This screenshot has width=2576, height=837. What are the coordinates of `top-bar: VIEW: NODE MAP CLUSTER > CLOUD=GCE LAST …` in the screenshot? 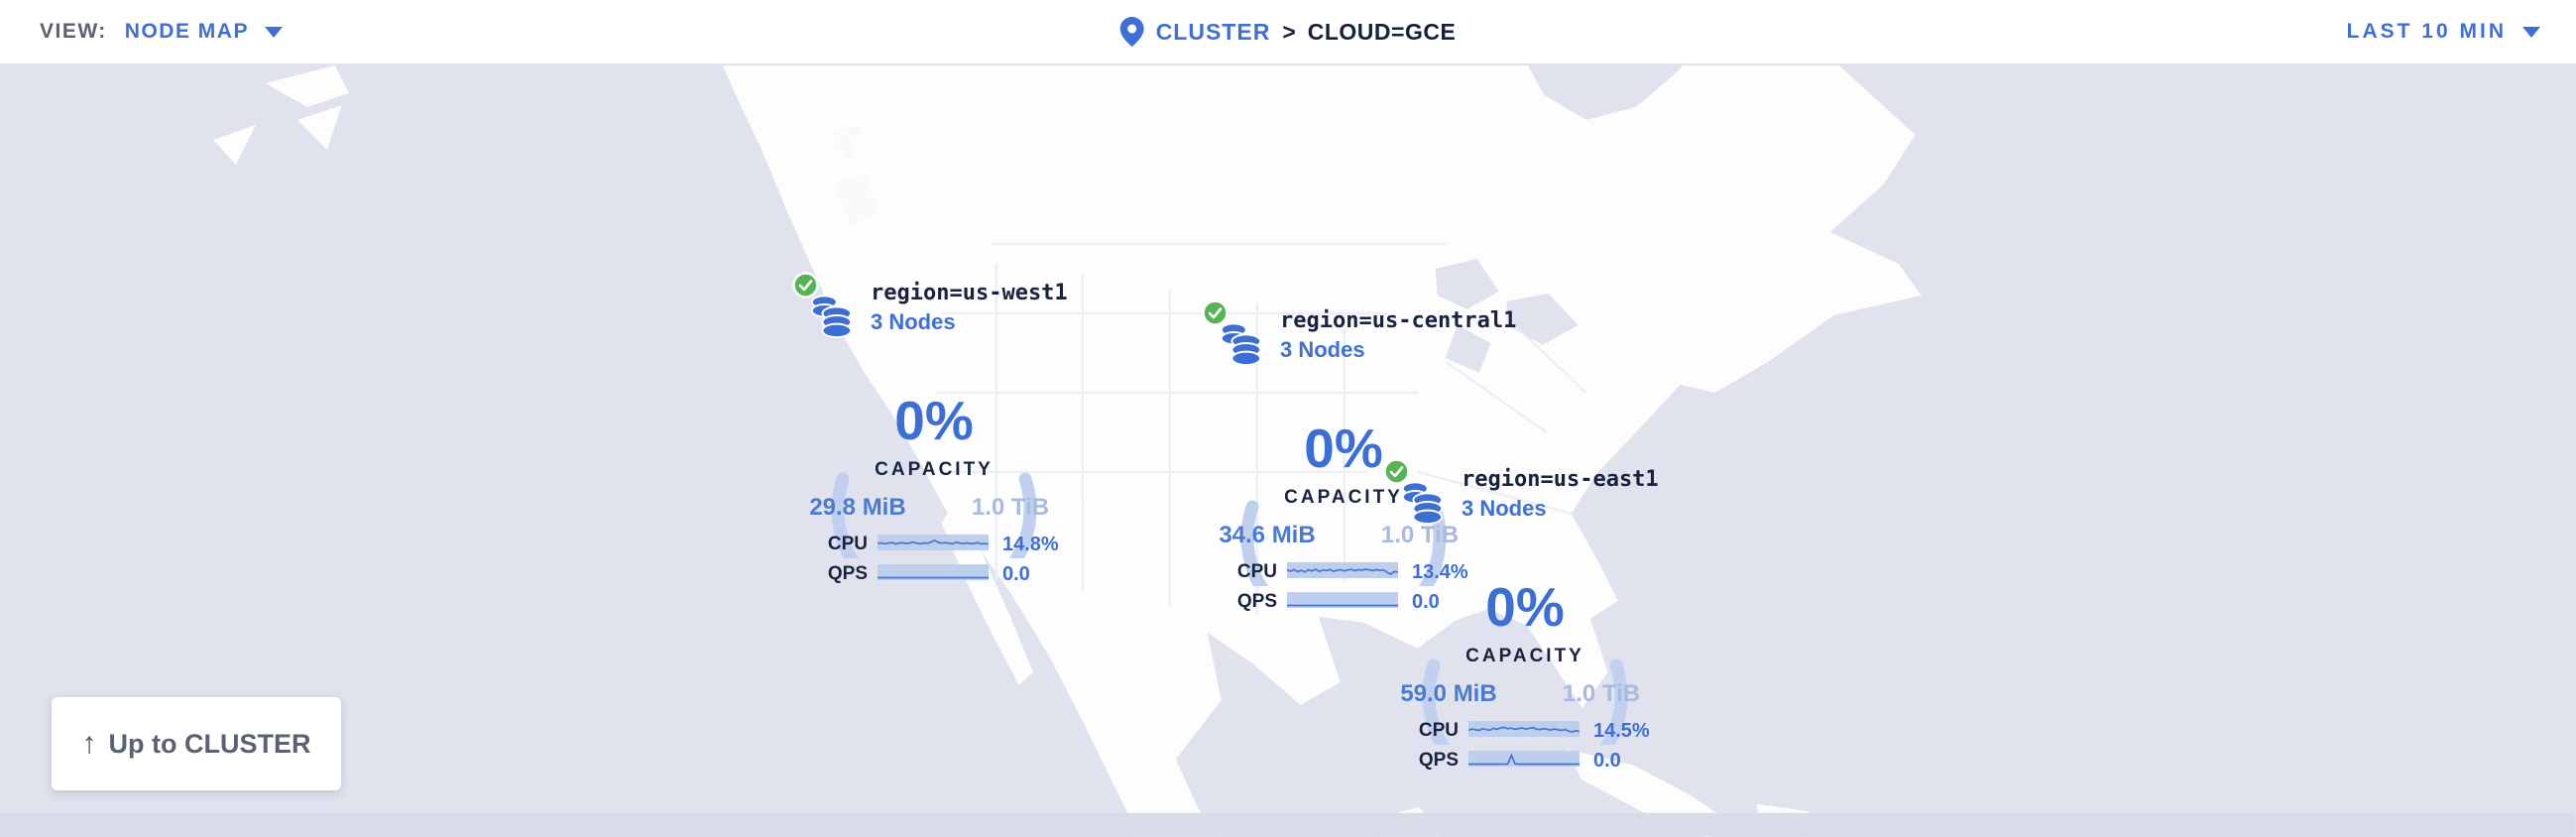 It's located at (1288, 32).